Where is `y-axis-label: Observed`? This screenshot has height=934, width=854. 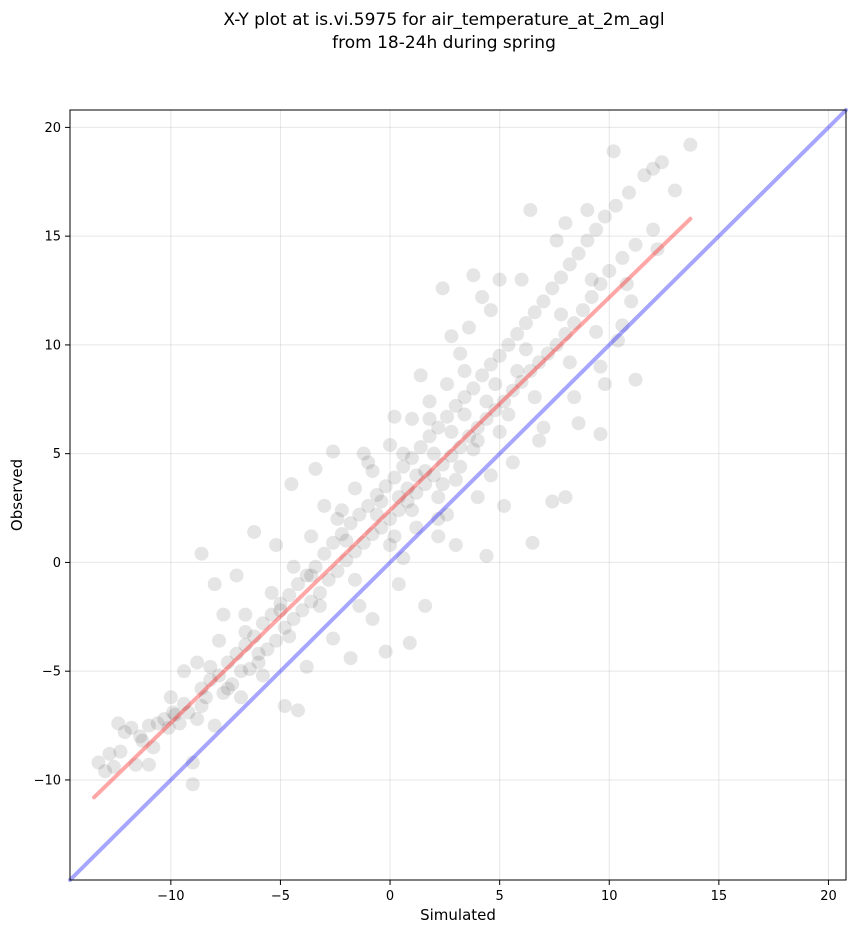
y-axis-label: Observed is located at coordinates (17, 495).